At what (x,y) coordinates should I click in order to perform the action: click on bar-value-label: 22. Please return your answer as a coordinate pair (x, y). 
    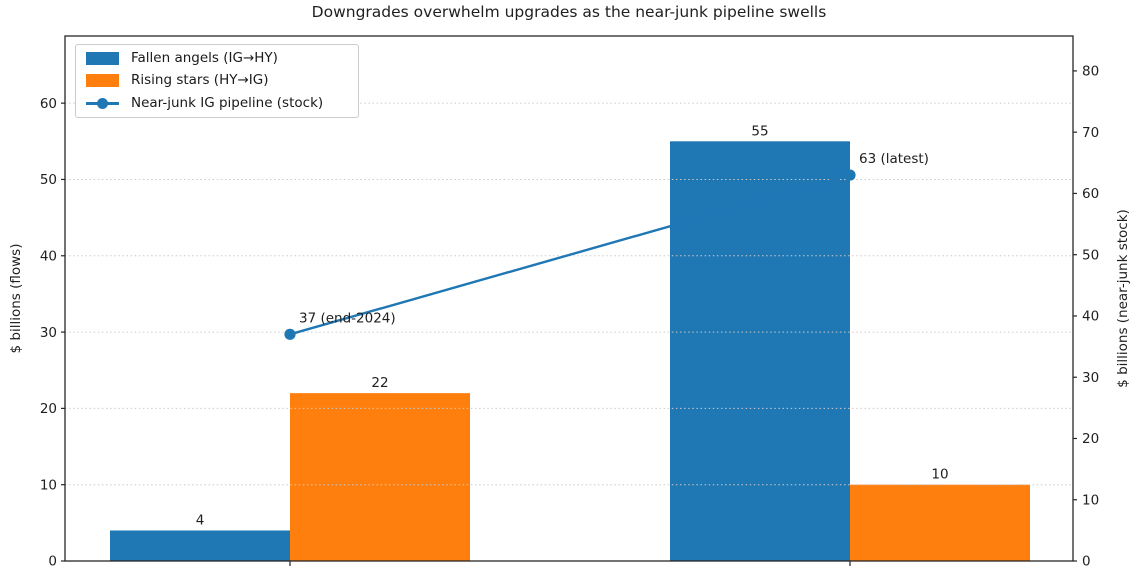
    Looking at the image, I should click on (379, 383).